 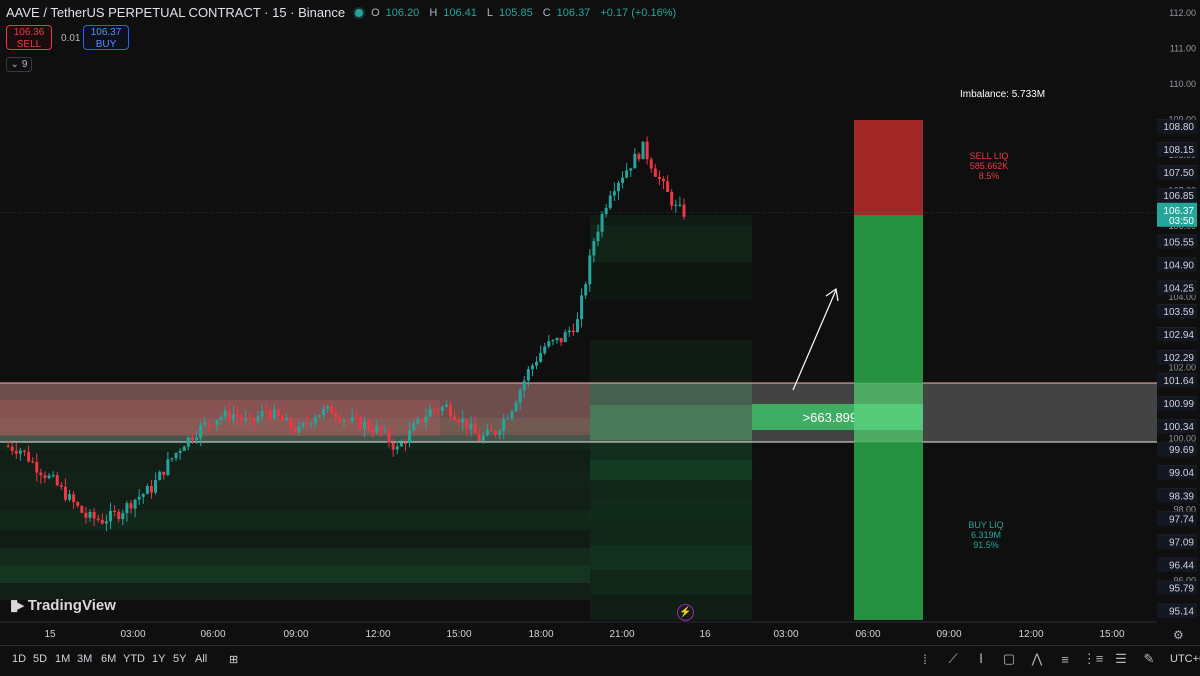 What do you see at coordinates (19, 659) in the screenshot?
I see `range-1d: 1D` at bounding box center [19, 659].